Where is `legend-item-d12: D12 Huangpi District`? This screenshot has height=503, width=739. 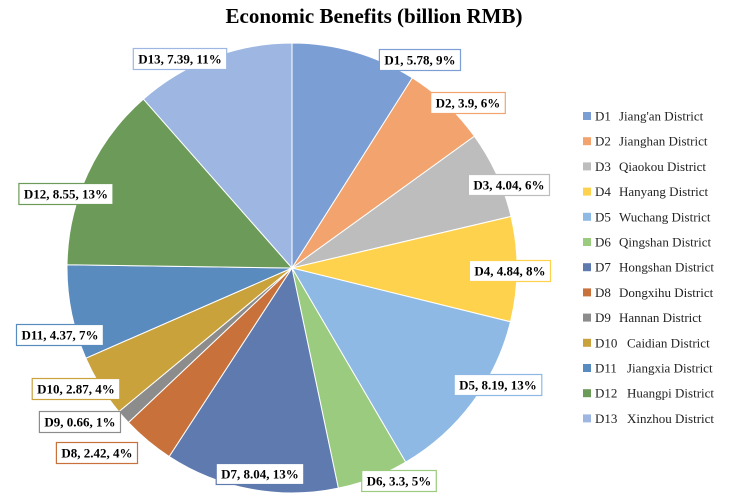 legend-item-d12: D12 Huangpi District is located at coordinates (648, 393).